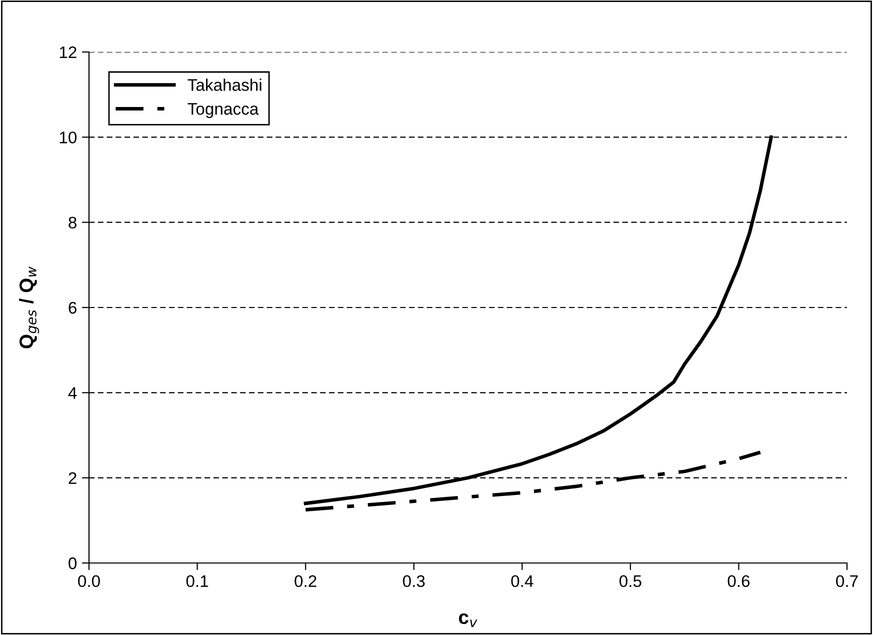  Describe the element at coordinates (68, 138) in the screenshot. I see `y-tick-label: 10` at that location.